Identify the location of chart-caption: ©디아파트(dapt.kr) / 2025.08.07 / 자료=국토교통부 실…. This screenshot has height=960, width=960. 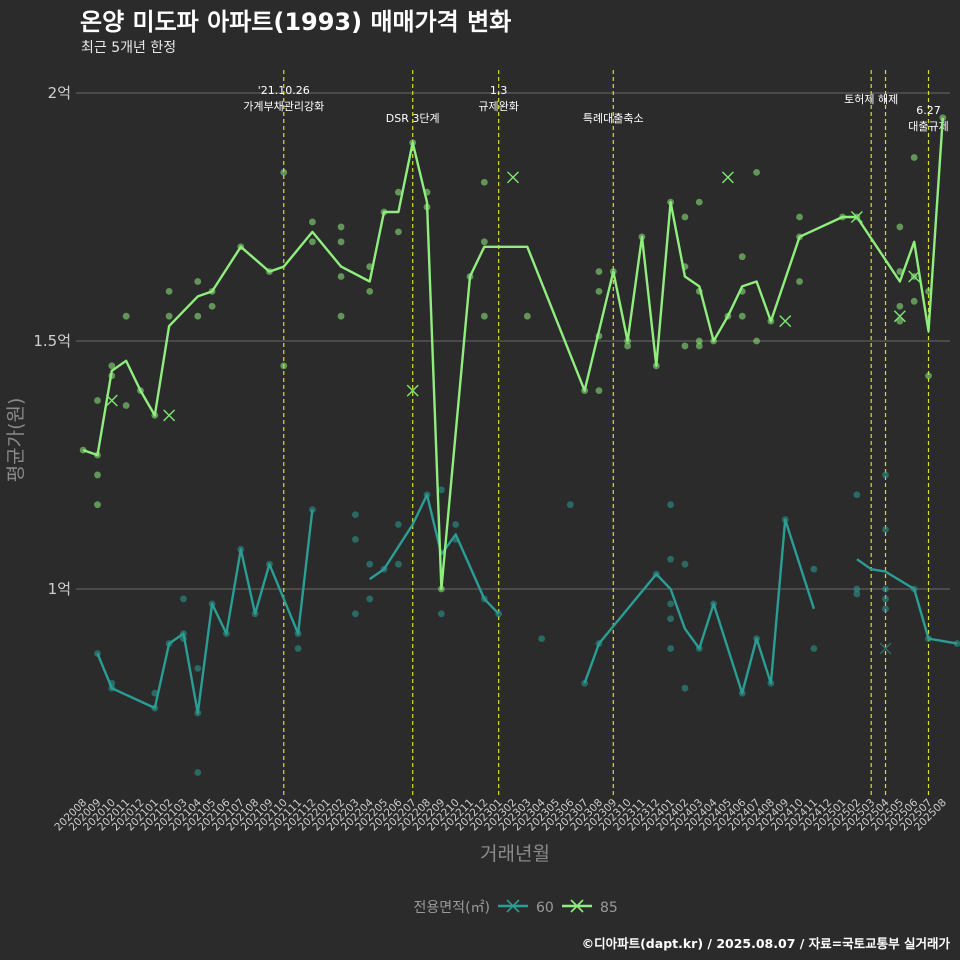
(766, 943).